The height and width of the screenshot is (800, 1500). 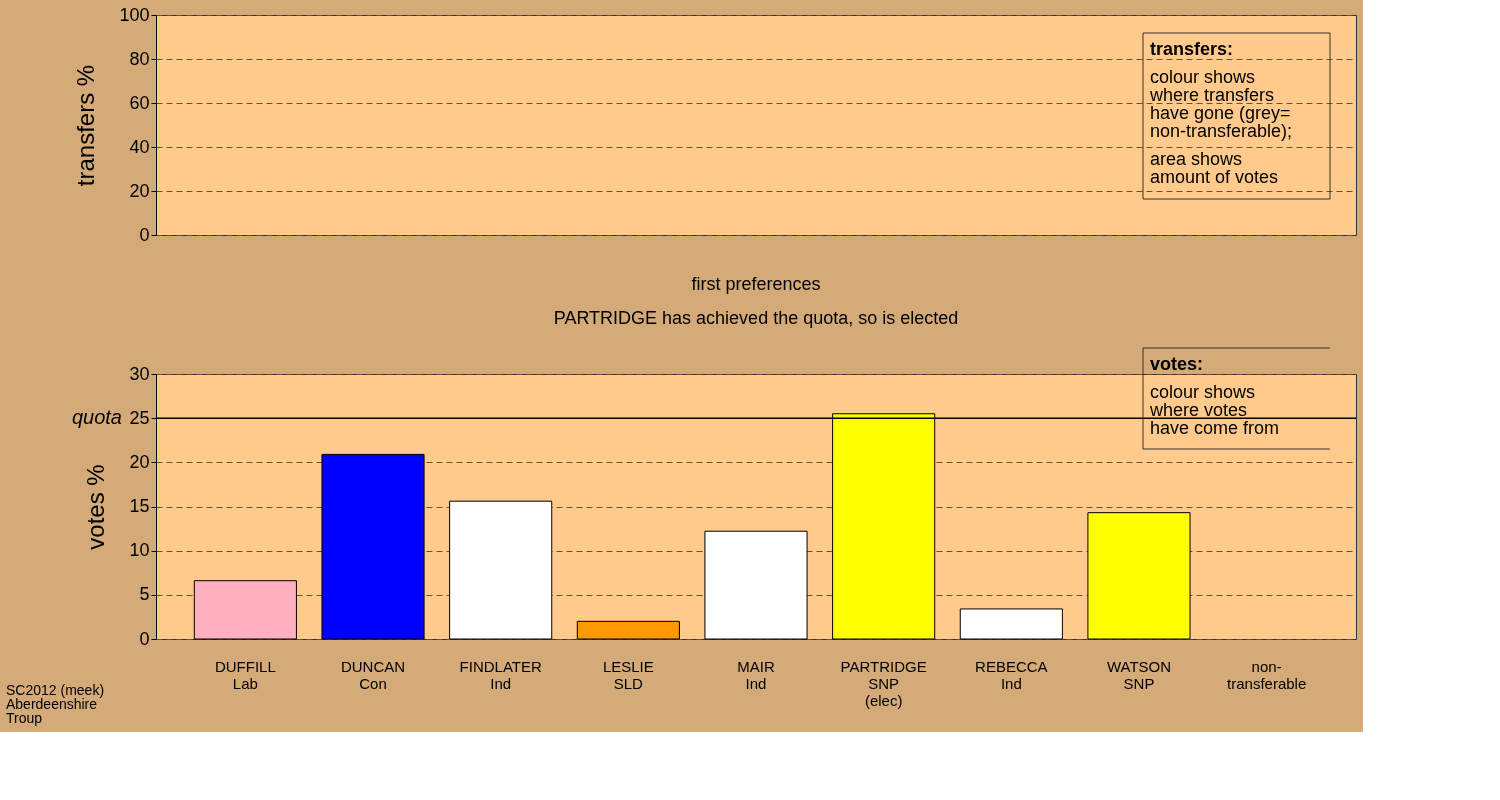 I want to click on y-tick-label: 100, so click(x=134, y=14).